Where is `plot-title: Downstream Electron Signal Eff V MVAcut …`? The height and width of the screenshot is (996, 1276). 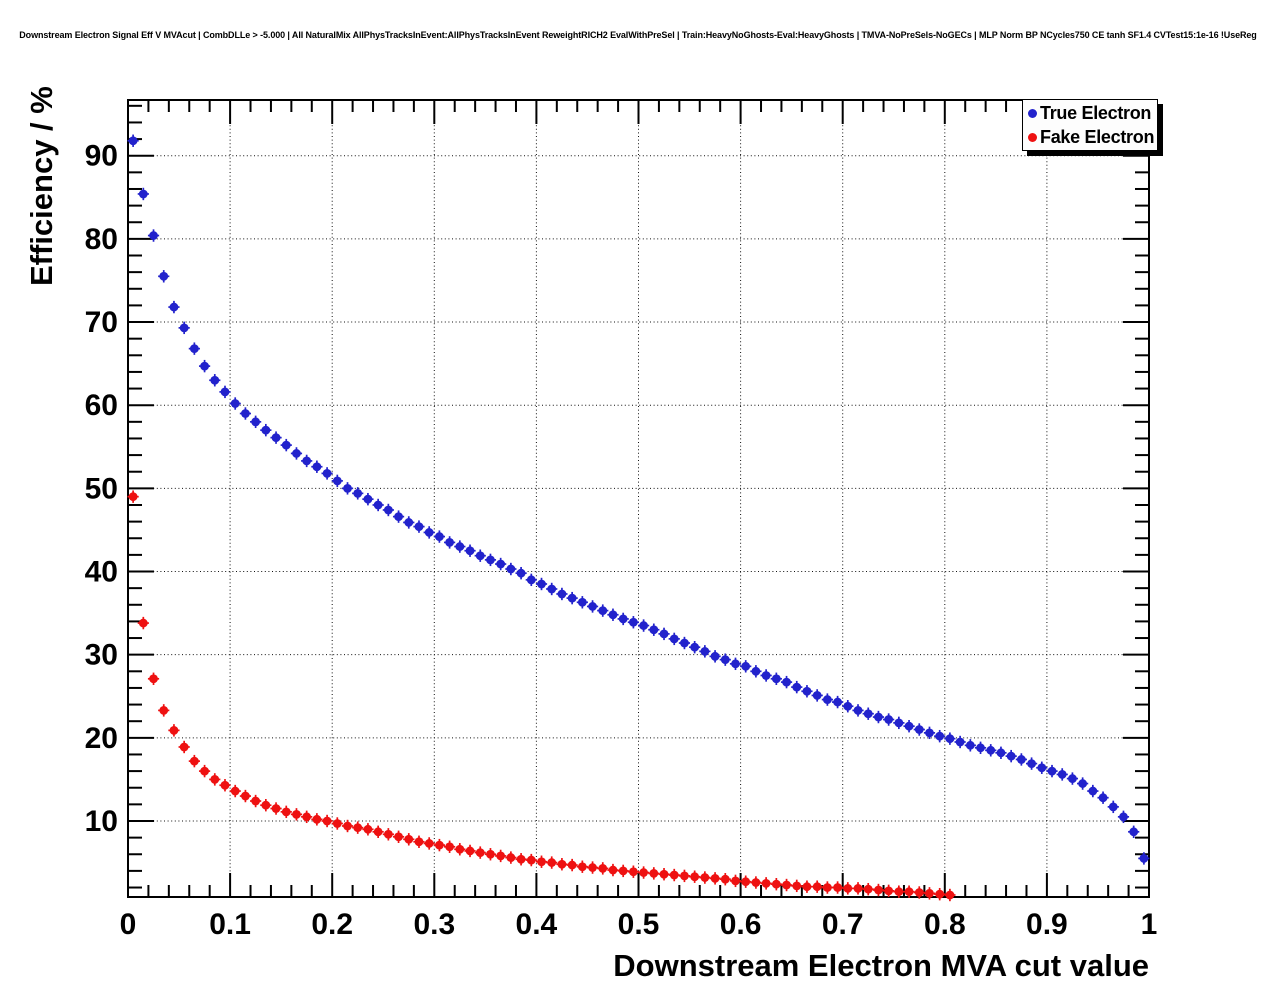
plot-title: Downstream Electron Signal Eff V MVAcut … is located at coordinates (638, 35).